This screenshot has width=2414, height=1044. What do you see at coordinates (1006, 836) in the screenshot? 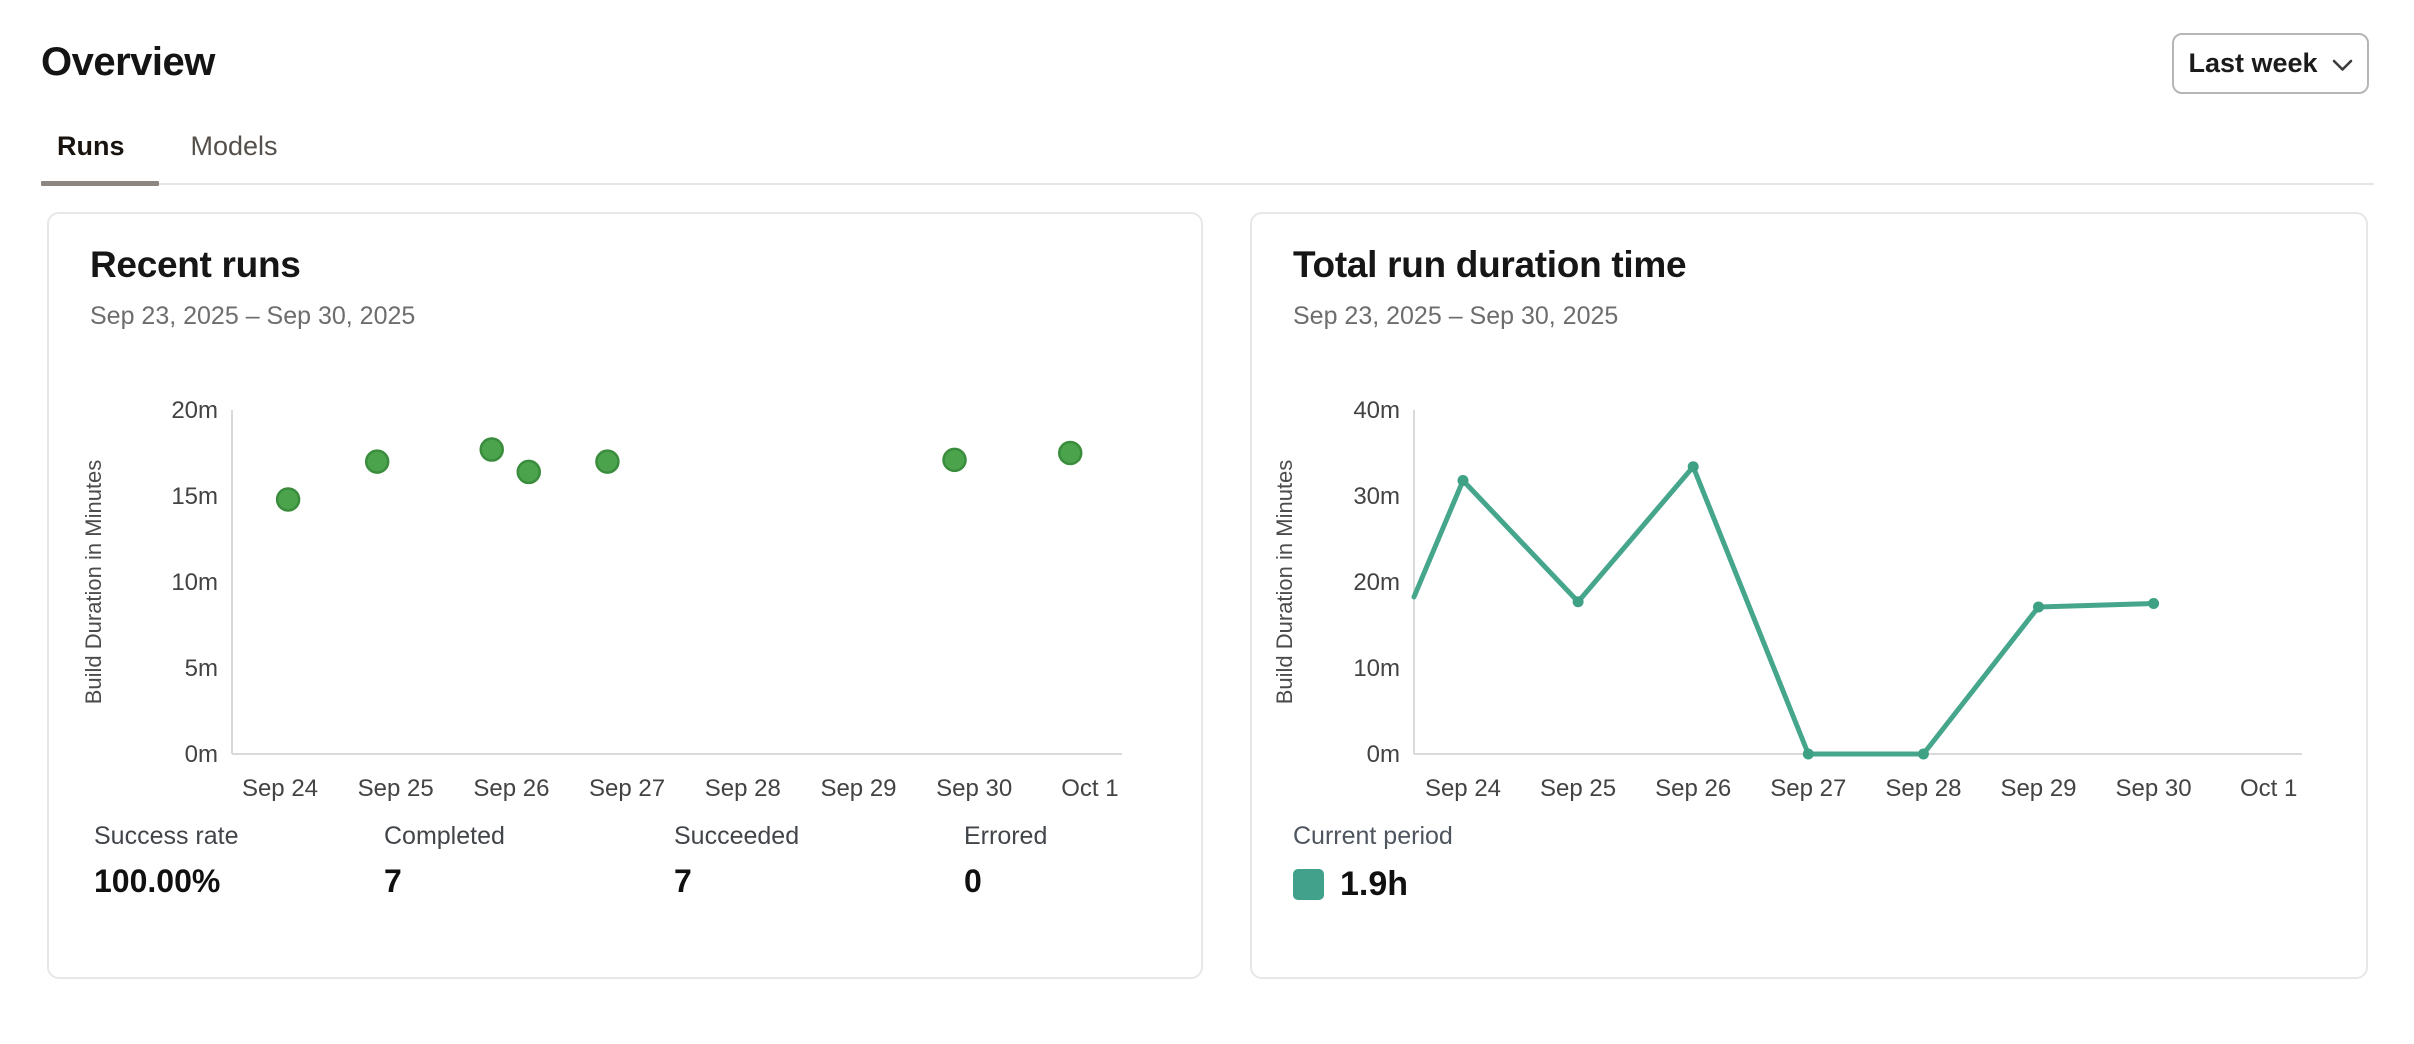
I see `stat-label: Errored` at bounding box center [1006, 836].